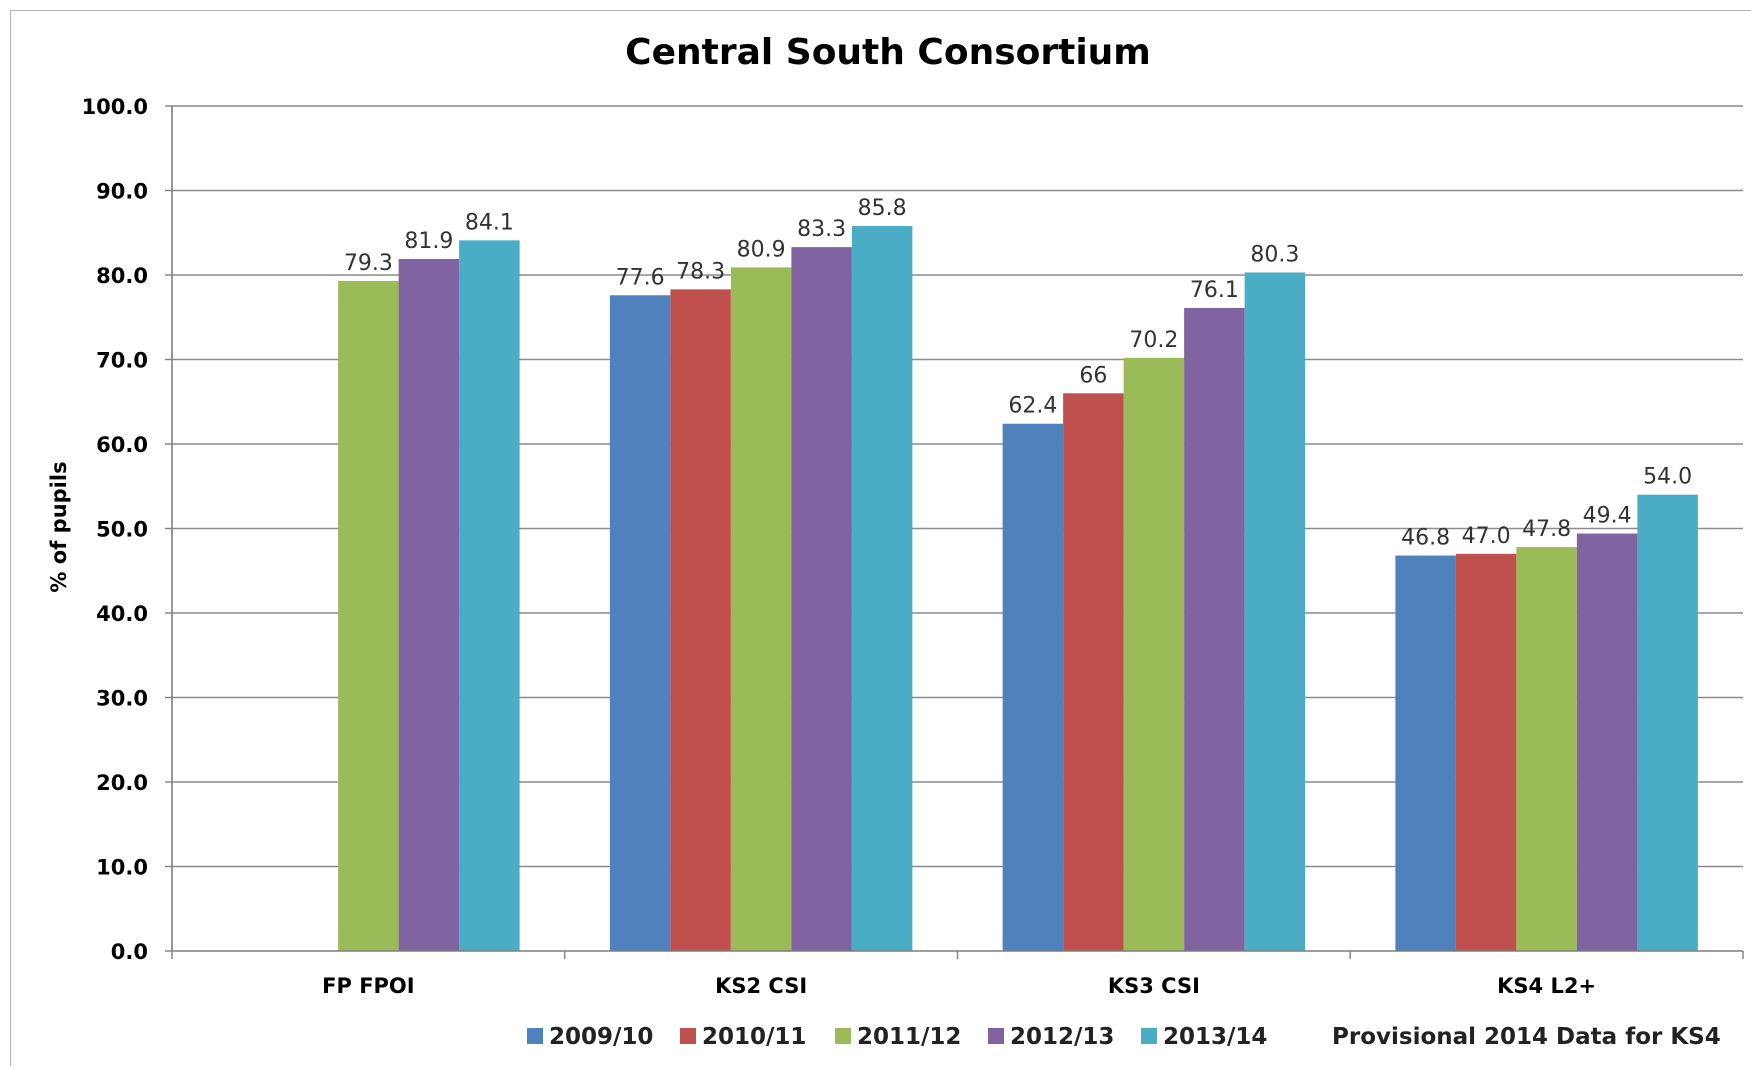 The height and width of the screenshot is (1066, 1751). I want to click on data-label: 77.6, so click(640, 277).